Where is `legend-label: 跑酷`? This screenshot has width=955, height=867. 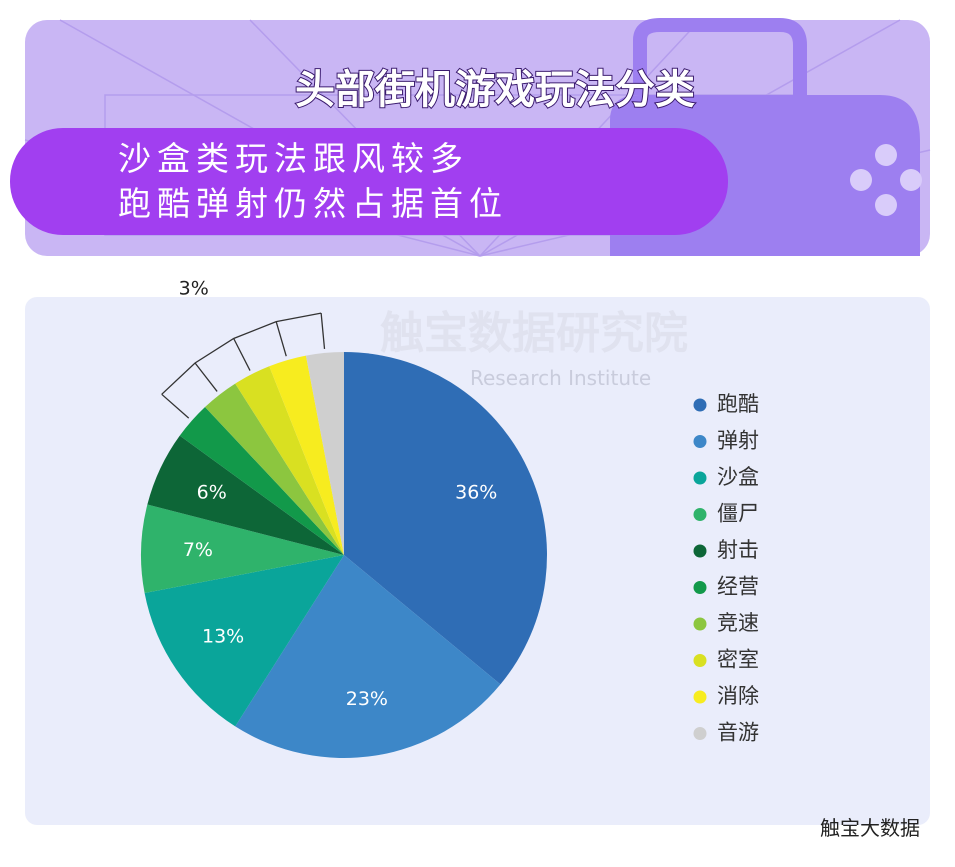
legend-label: 跑酷 is located at coordinates (738, 404).